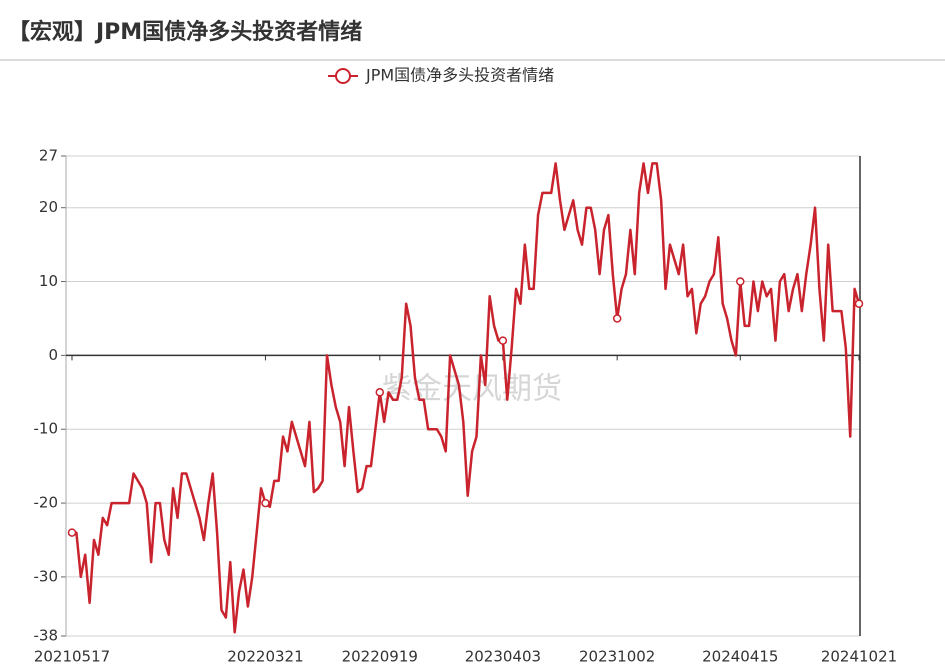  I want to click on x-tick-label: 20220919, so click(380, 657).